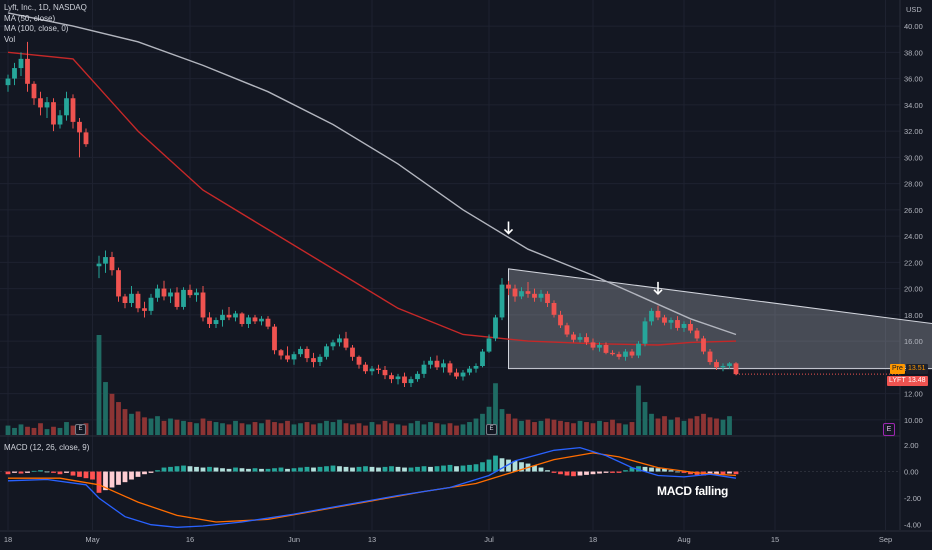 Image resolution: width=932 pixels, height=550 pixels. I want to click on last-price-value: 13.48, so click(917, 381).